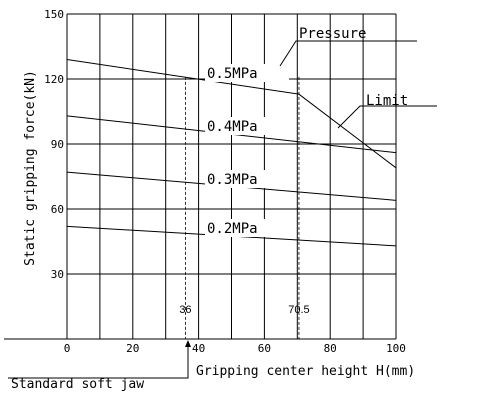 The height and width of the screenshot is (394, 478). Describe the element at coordinates (57, 274) in the screenshot. I see `y-tick-label: 30` at that location.